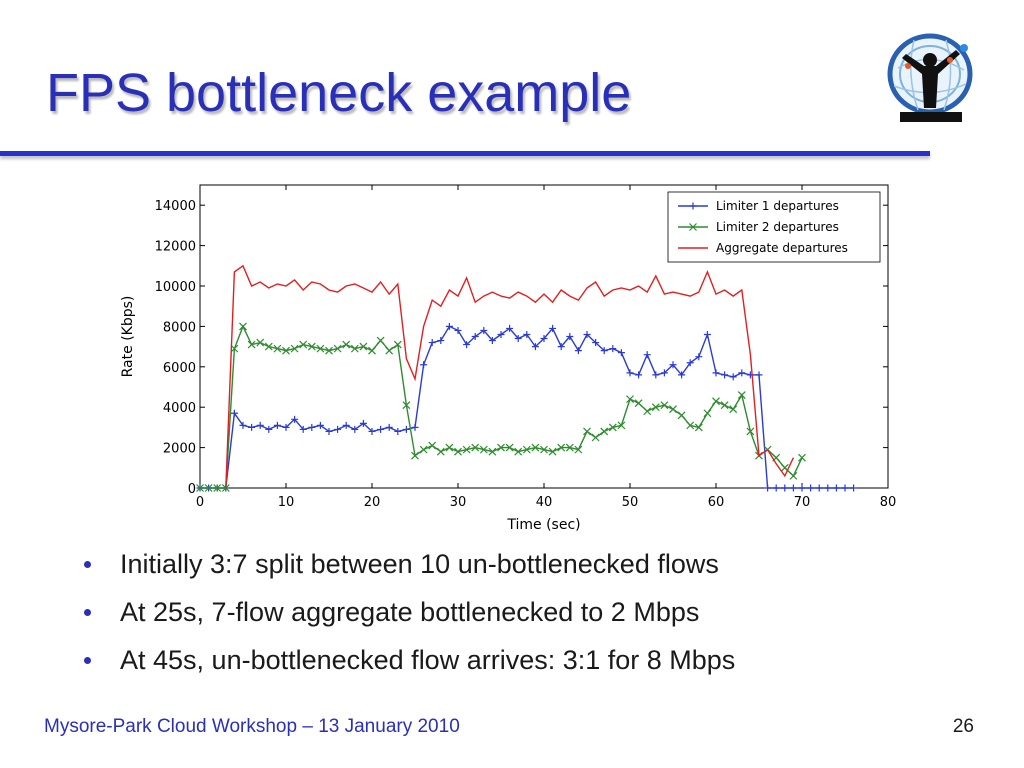 This screenshot has width=1024, height=768. Describe the element at coordinates (378, 726) in the screenshot. I see `footer-date: – 13 January 2010` at that location.